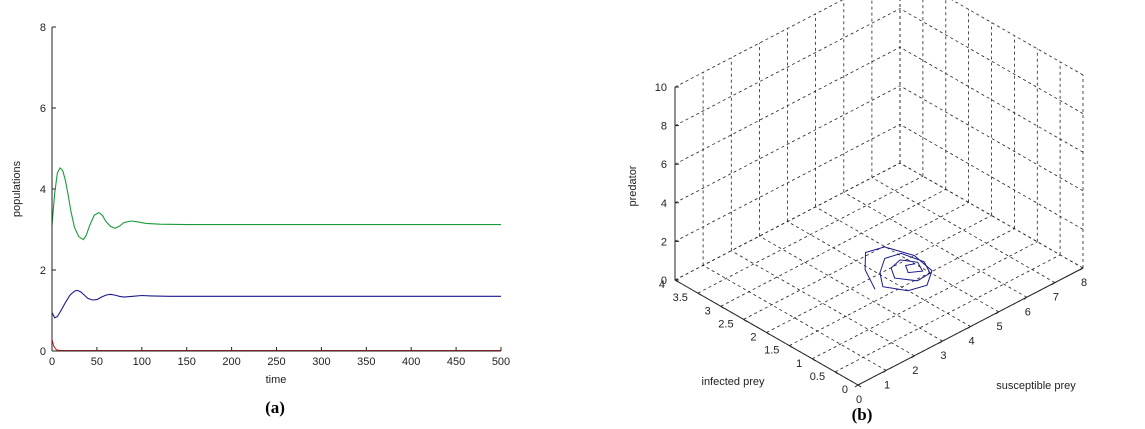 Image resolution: width=1145 pixels, height=429 pixels. I want to click on x-tick-label: 150, so click(187, 362).